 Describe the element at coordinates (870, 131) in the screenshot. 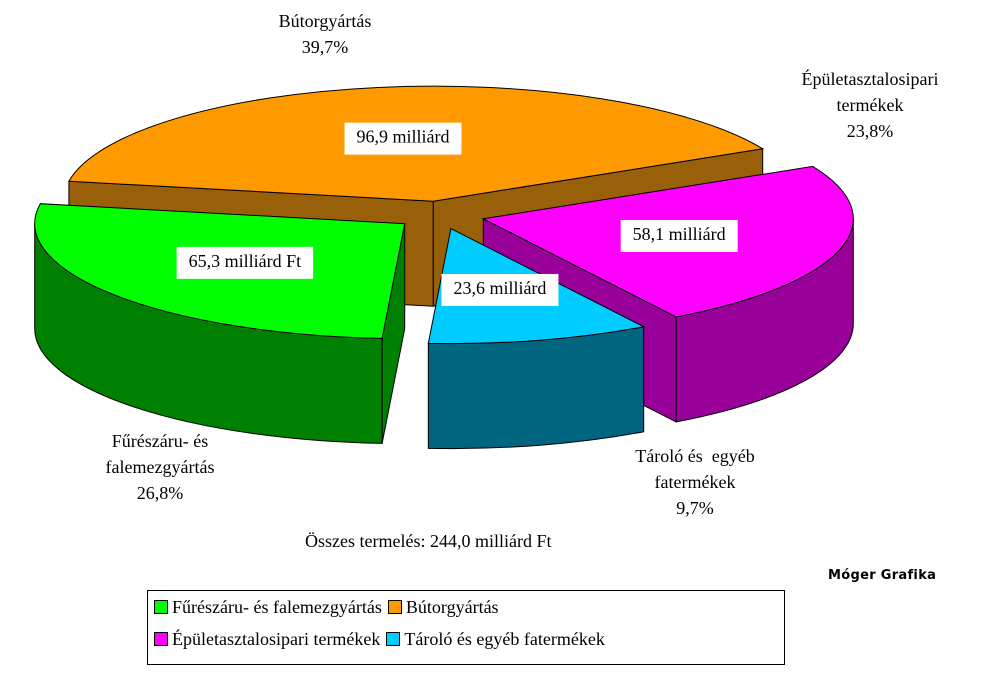

I see `slice-label-percent: 23,8%` at that location.